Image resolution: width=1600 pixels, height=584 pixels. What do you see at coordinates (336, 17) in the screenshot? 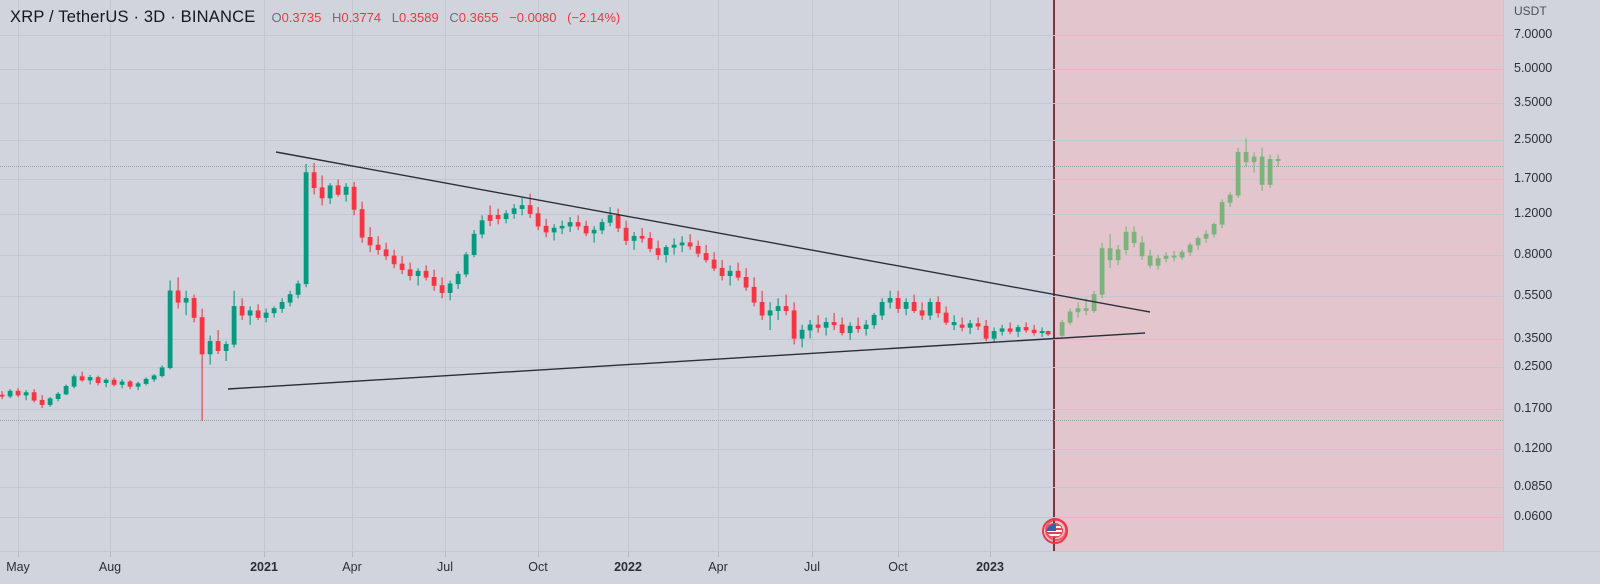
I see `high-label: H` at bounding box center [336, 17].